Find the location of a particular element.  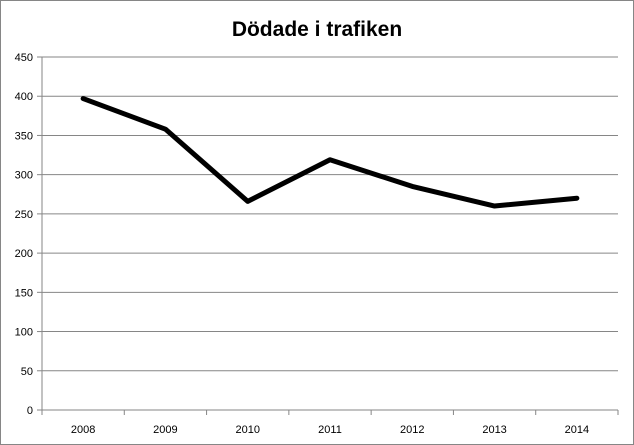

x-tick-label: 2008 is located at coordinates (83, 430).